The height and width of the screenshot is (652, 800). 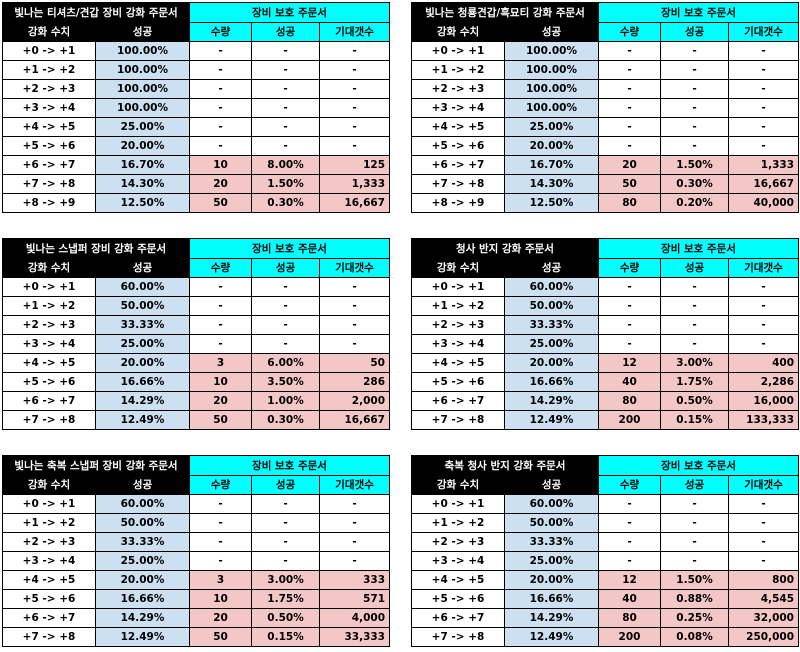 What do you see at coordinates (694, 203) in the screenshot?
I see `protect-success-cell: 0.20%` at bounding box center [694, 203].